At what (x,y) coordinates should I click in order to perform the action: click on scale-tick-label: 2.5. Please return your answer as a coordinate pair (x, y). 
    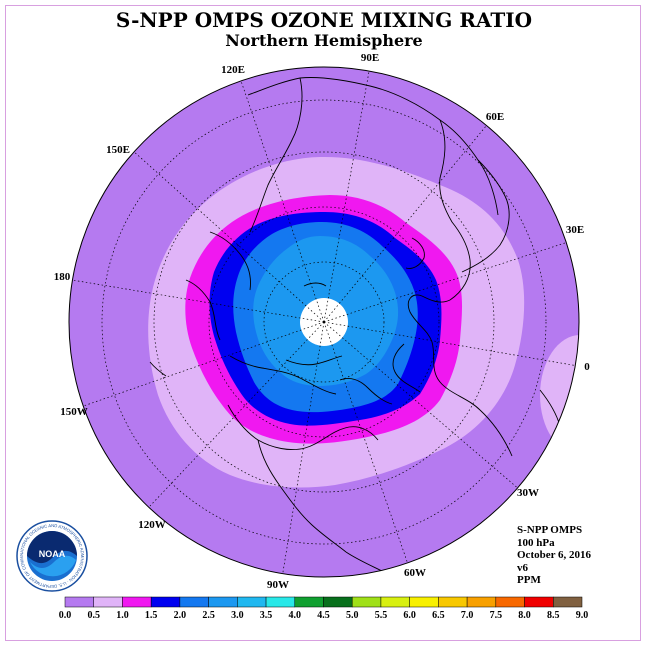
    Looking at the image, I should click on (208, 615).